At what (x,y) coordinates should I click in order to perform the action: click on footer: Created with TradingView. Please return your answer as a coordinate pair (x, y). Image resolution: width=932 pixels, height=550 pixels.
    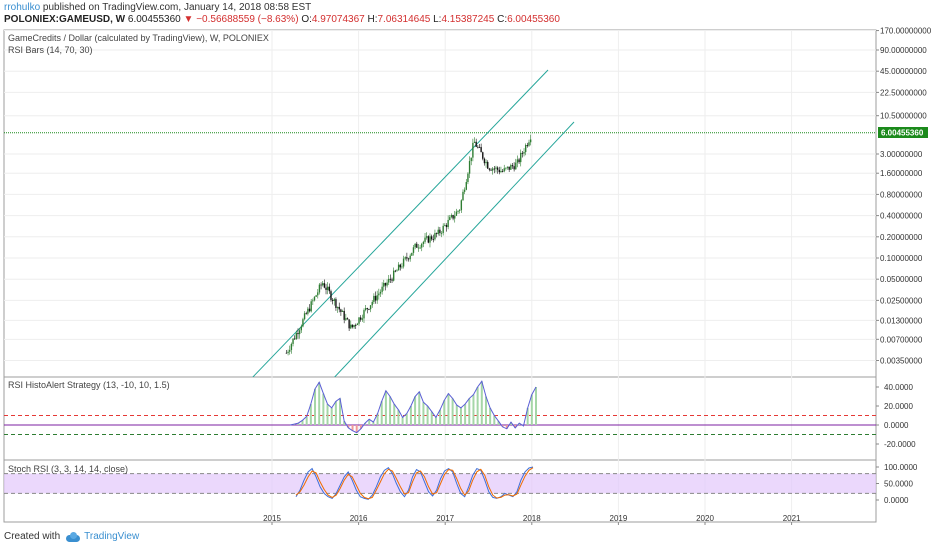
    Looking at the image, I should click on (71, 536).